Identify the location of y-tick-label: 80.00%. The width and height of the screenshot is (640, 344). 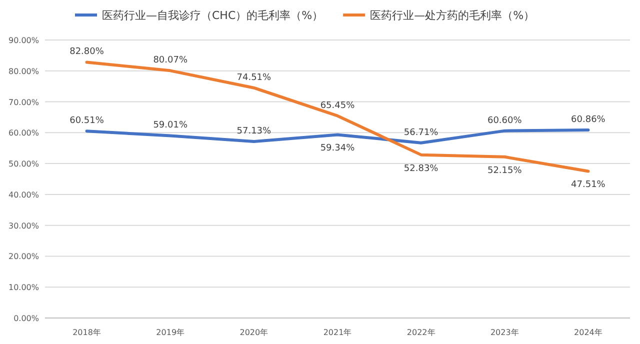
(24, 71).